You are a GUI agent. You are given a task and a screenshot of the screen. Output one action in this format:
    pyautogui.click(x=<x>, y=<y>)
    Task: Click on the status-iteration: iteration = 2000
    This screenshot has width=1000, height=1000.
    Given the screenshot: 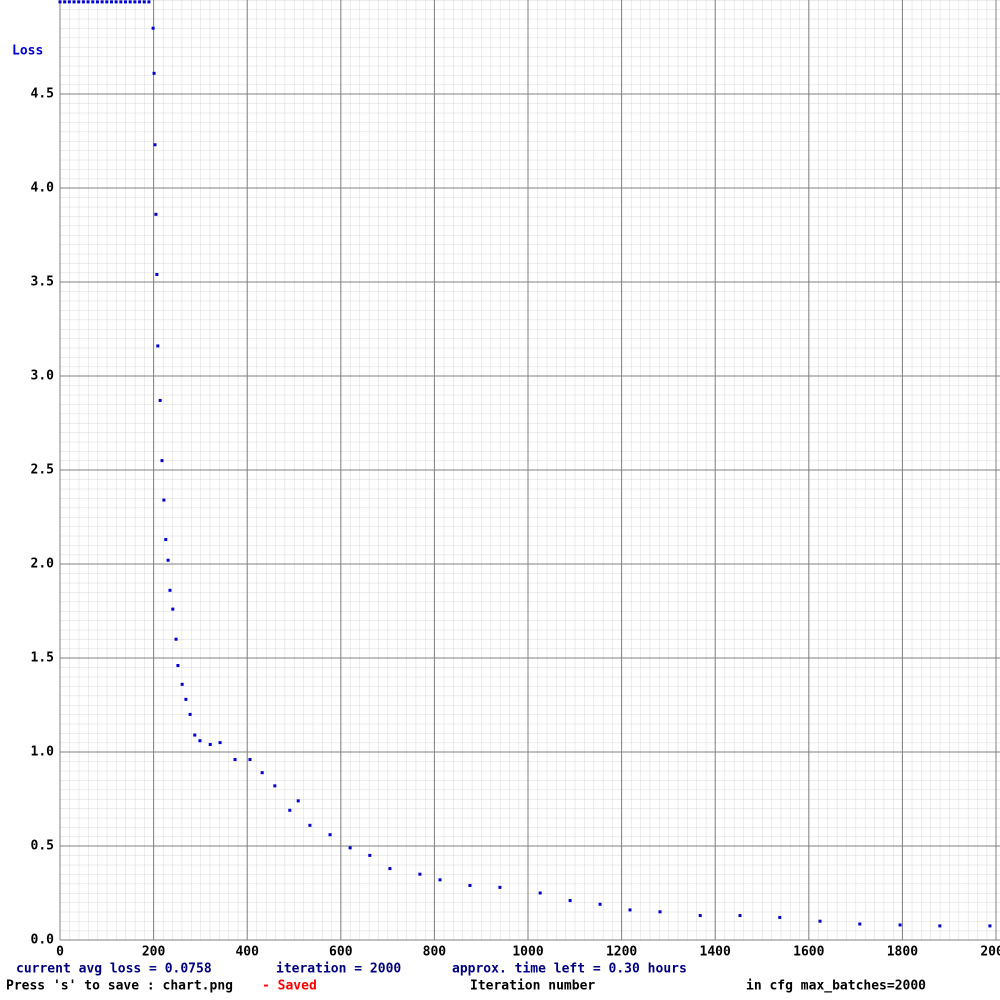 What is the action you would take?
    pyautogui.click(x=338, y=969)
    